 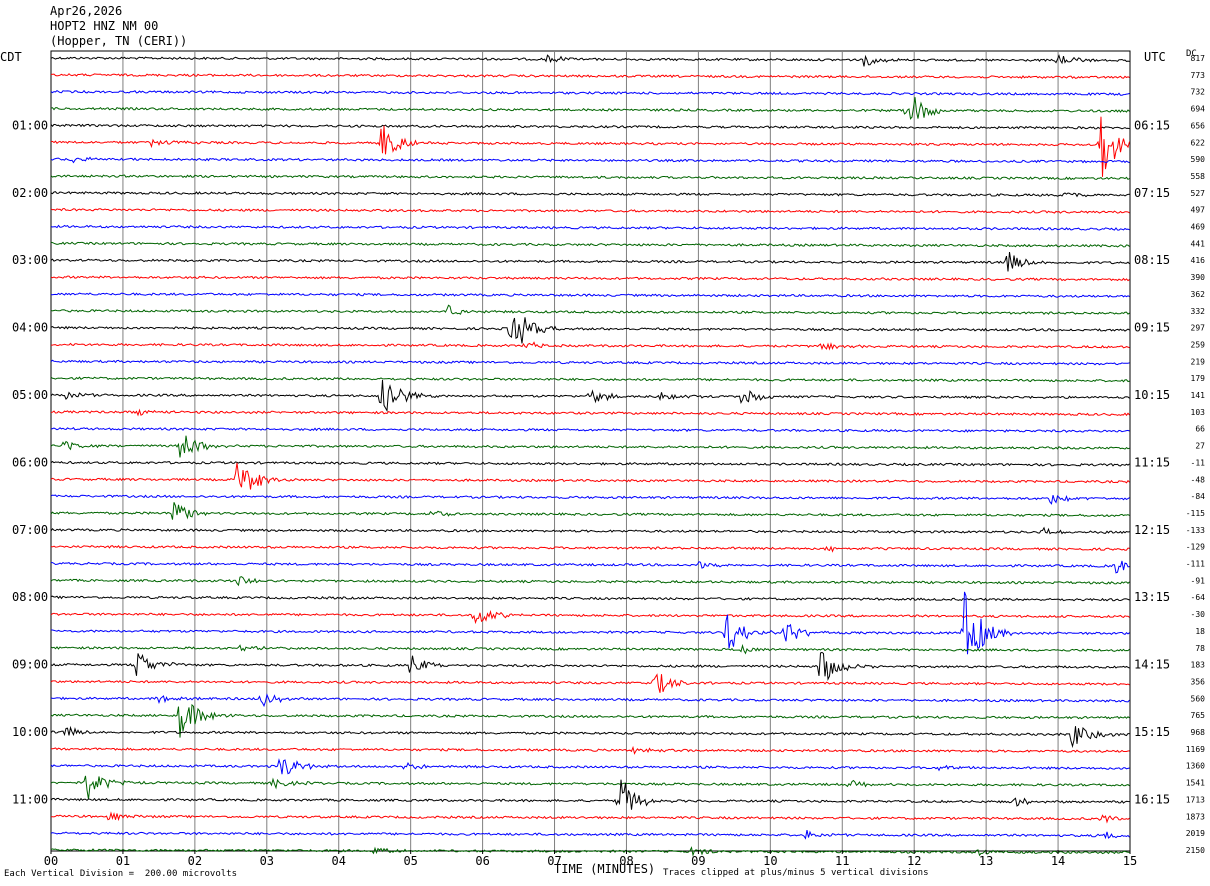 I want to click on dc-offset-label: -11, so click(x=1198, y=462).